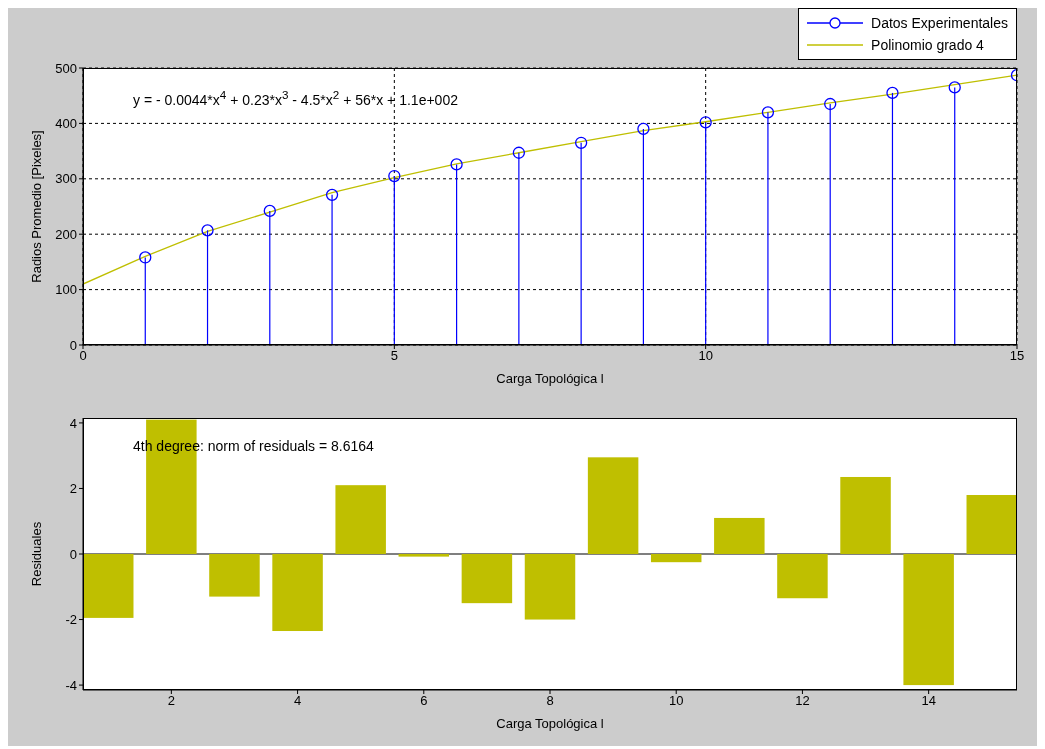 Image resolution: width=1045 pixels, height=749 pixels. I want to click on y-tick-label: 200, so click(66, 234).